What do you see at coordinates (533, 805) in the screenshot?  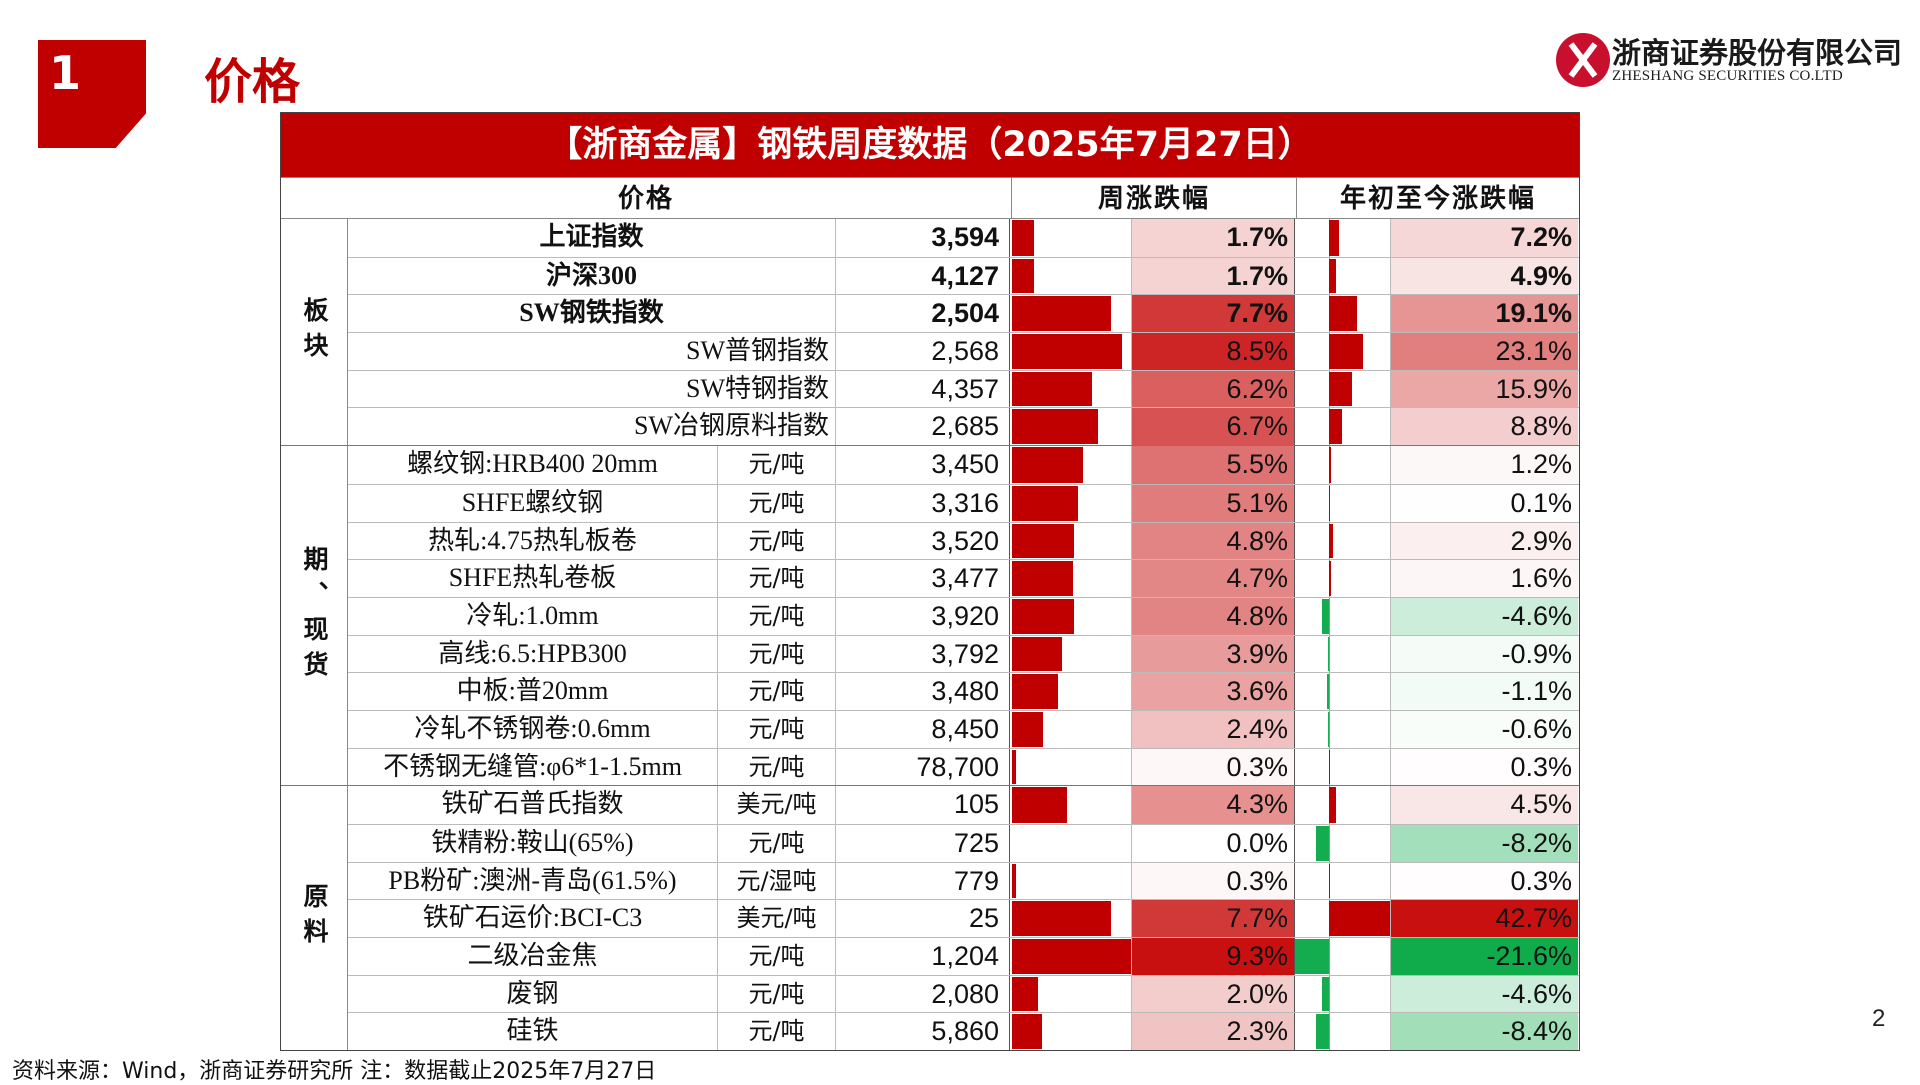 I see `row-name: 铁矿石普氏指数` at bounding box center [533, 805].